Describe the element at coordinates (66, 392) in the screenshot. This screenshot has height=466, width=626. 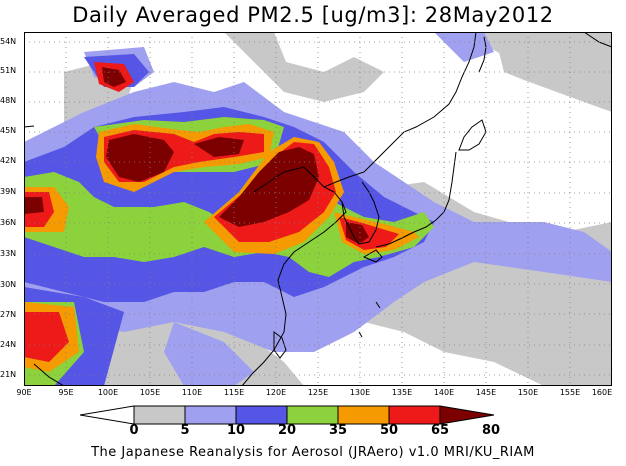
I see `lon-label: 95E` at that location.